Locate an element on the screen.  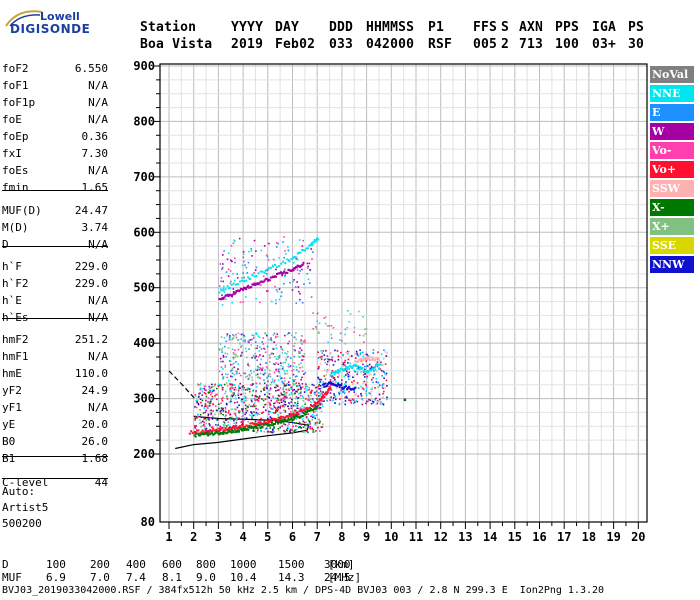
polarization-legend: NoVal NNE E W Vo- Vo+ SSW X- X+ SSE NNW is located at coordinates (672, 170).